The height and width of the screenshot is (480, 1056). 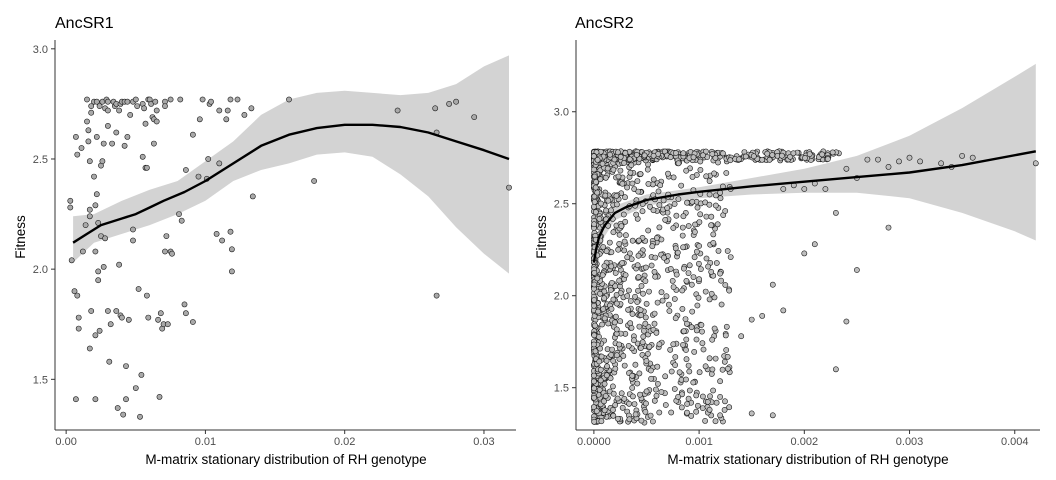 What do you see at coordinates (344, 442) in the screenshot?
I see `x-tick-label: 0.02` at bounding box center [344, 442].